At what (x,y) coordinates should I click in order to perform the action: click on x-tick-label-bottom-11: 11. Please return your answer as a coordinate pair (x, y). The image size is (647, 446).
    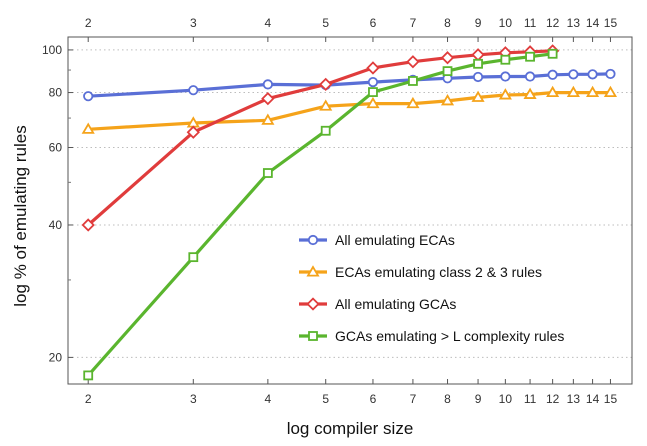
    Looking at the image, I should click on (530, 399).